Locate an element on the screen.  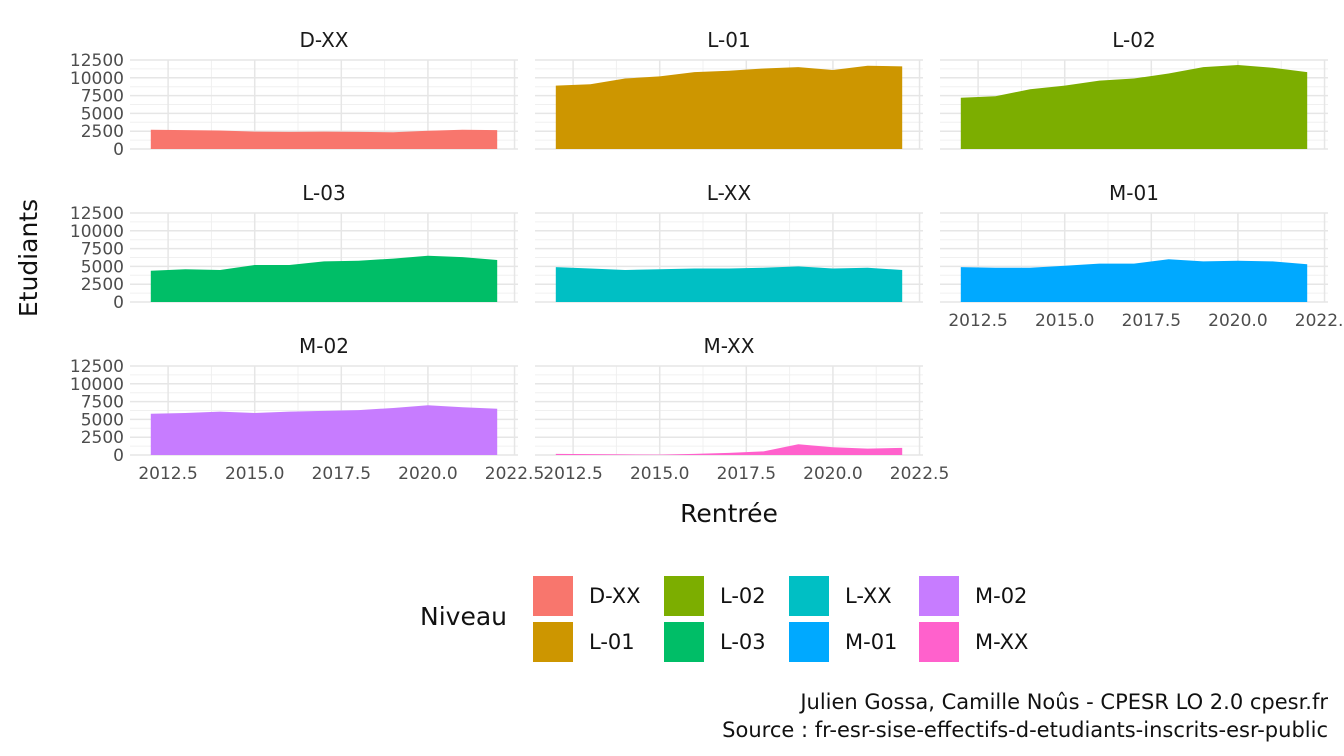
facet-label-m-xx: M-XX is located at coordinates (729, 346).